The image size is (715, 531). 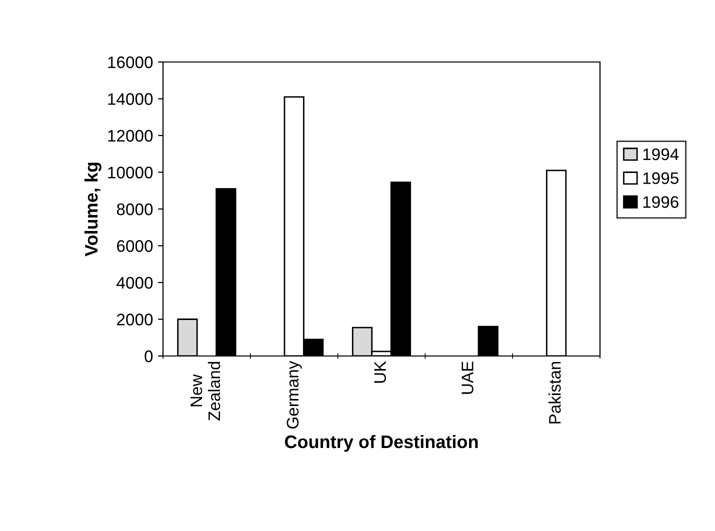 What do you see at coordinates (135, 320) in the screenshot?
I see `y-tick-label: 2000` at bounding box center [135, 320].